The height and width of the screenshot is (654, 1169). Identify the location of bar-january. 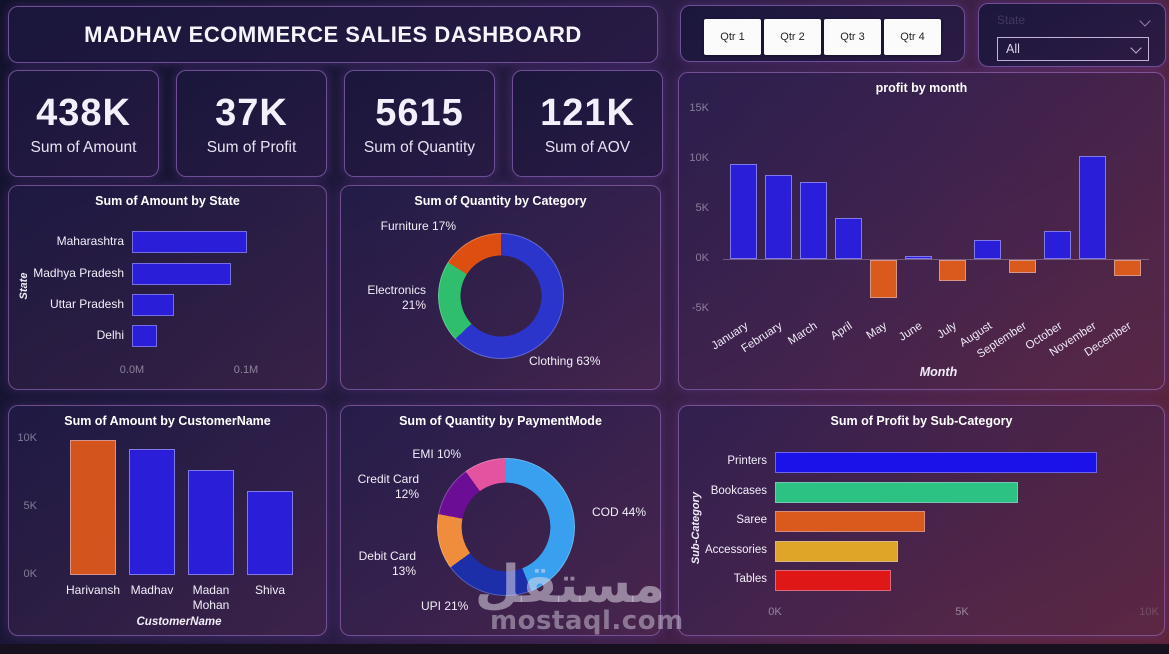
(743, 211).